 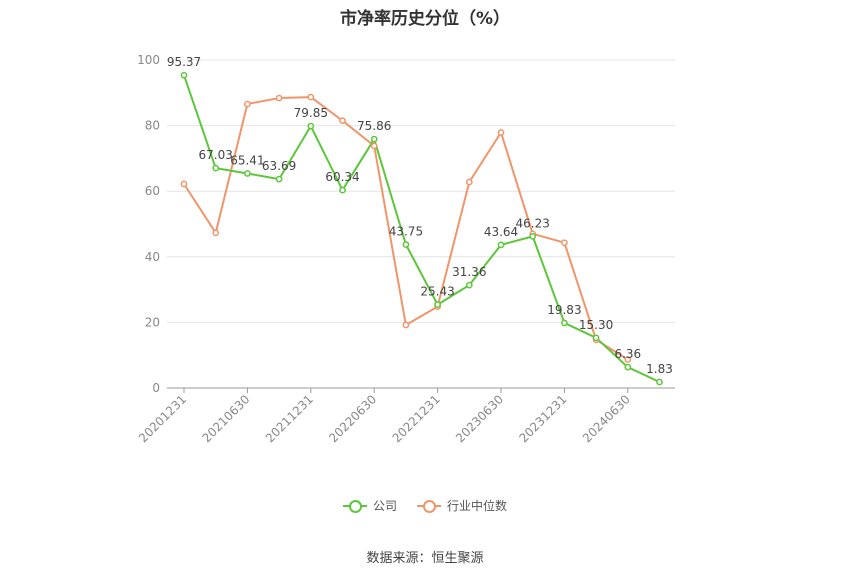 I want to click on x-tick-label: 20231231, so click(x=542, y=418).